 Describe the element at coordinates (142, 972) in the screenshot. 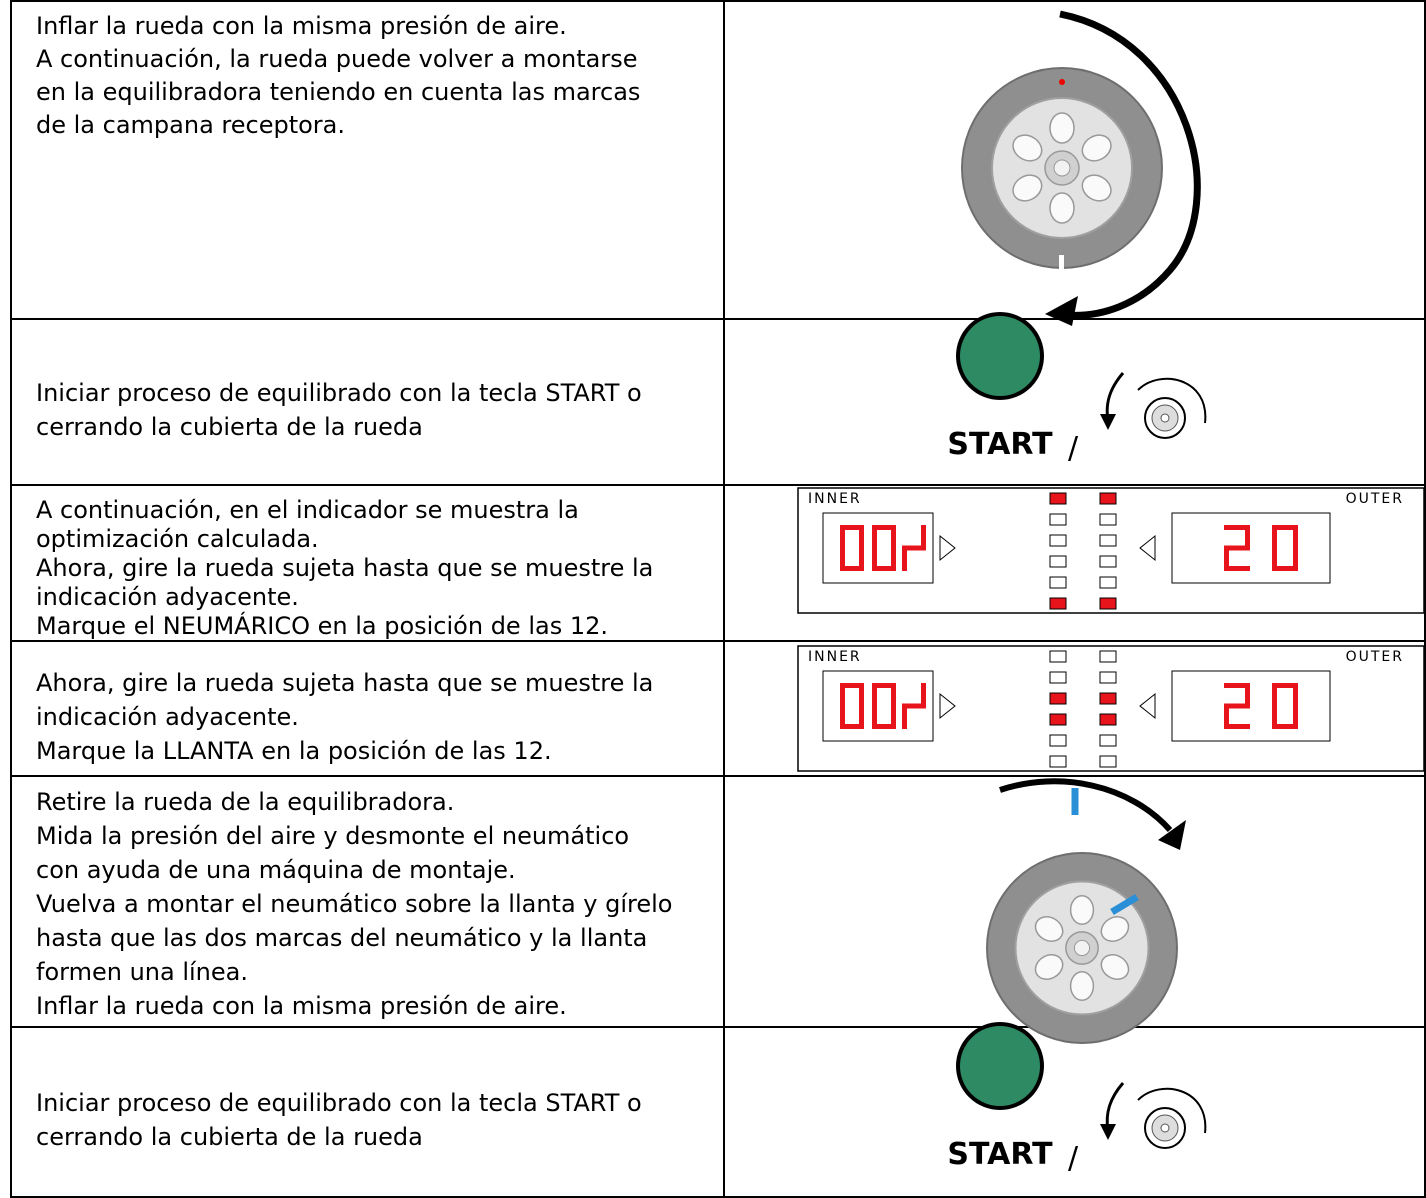

I see `text-line: formen una línea.` at that location.